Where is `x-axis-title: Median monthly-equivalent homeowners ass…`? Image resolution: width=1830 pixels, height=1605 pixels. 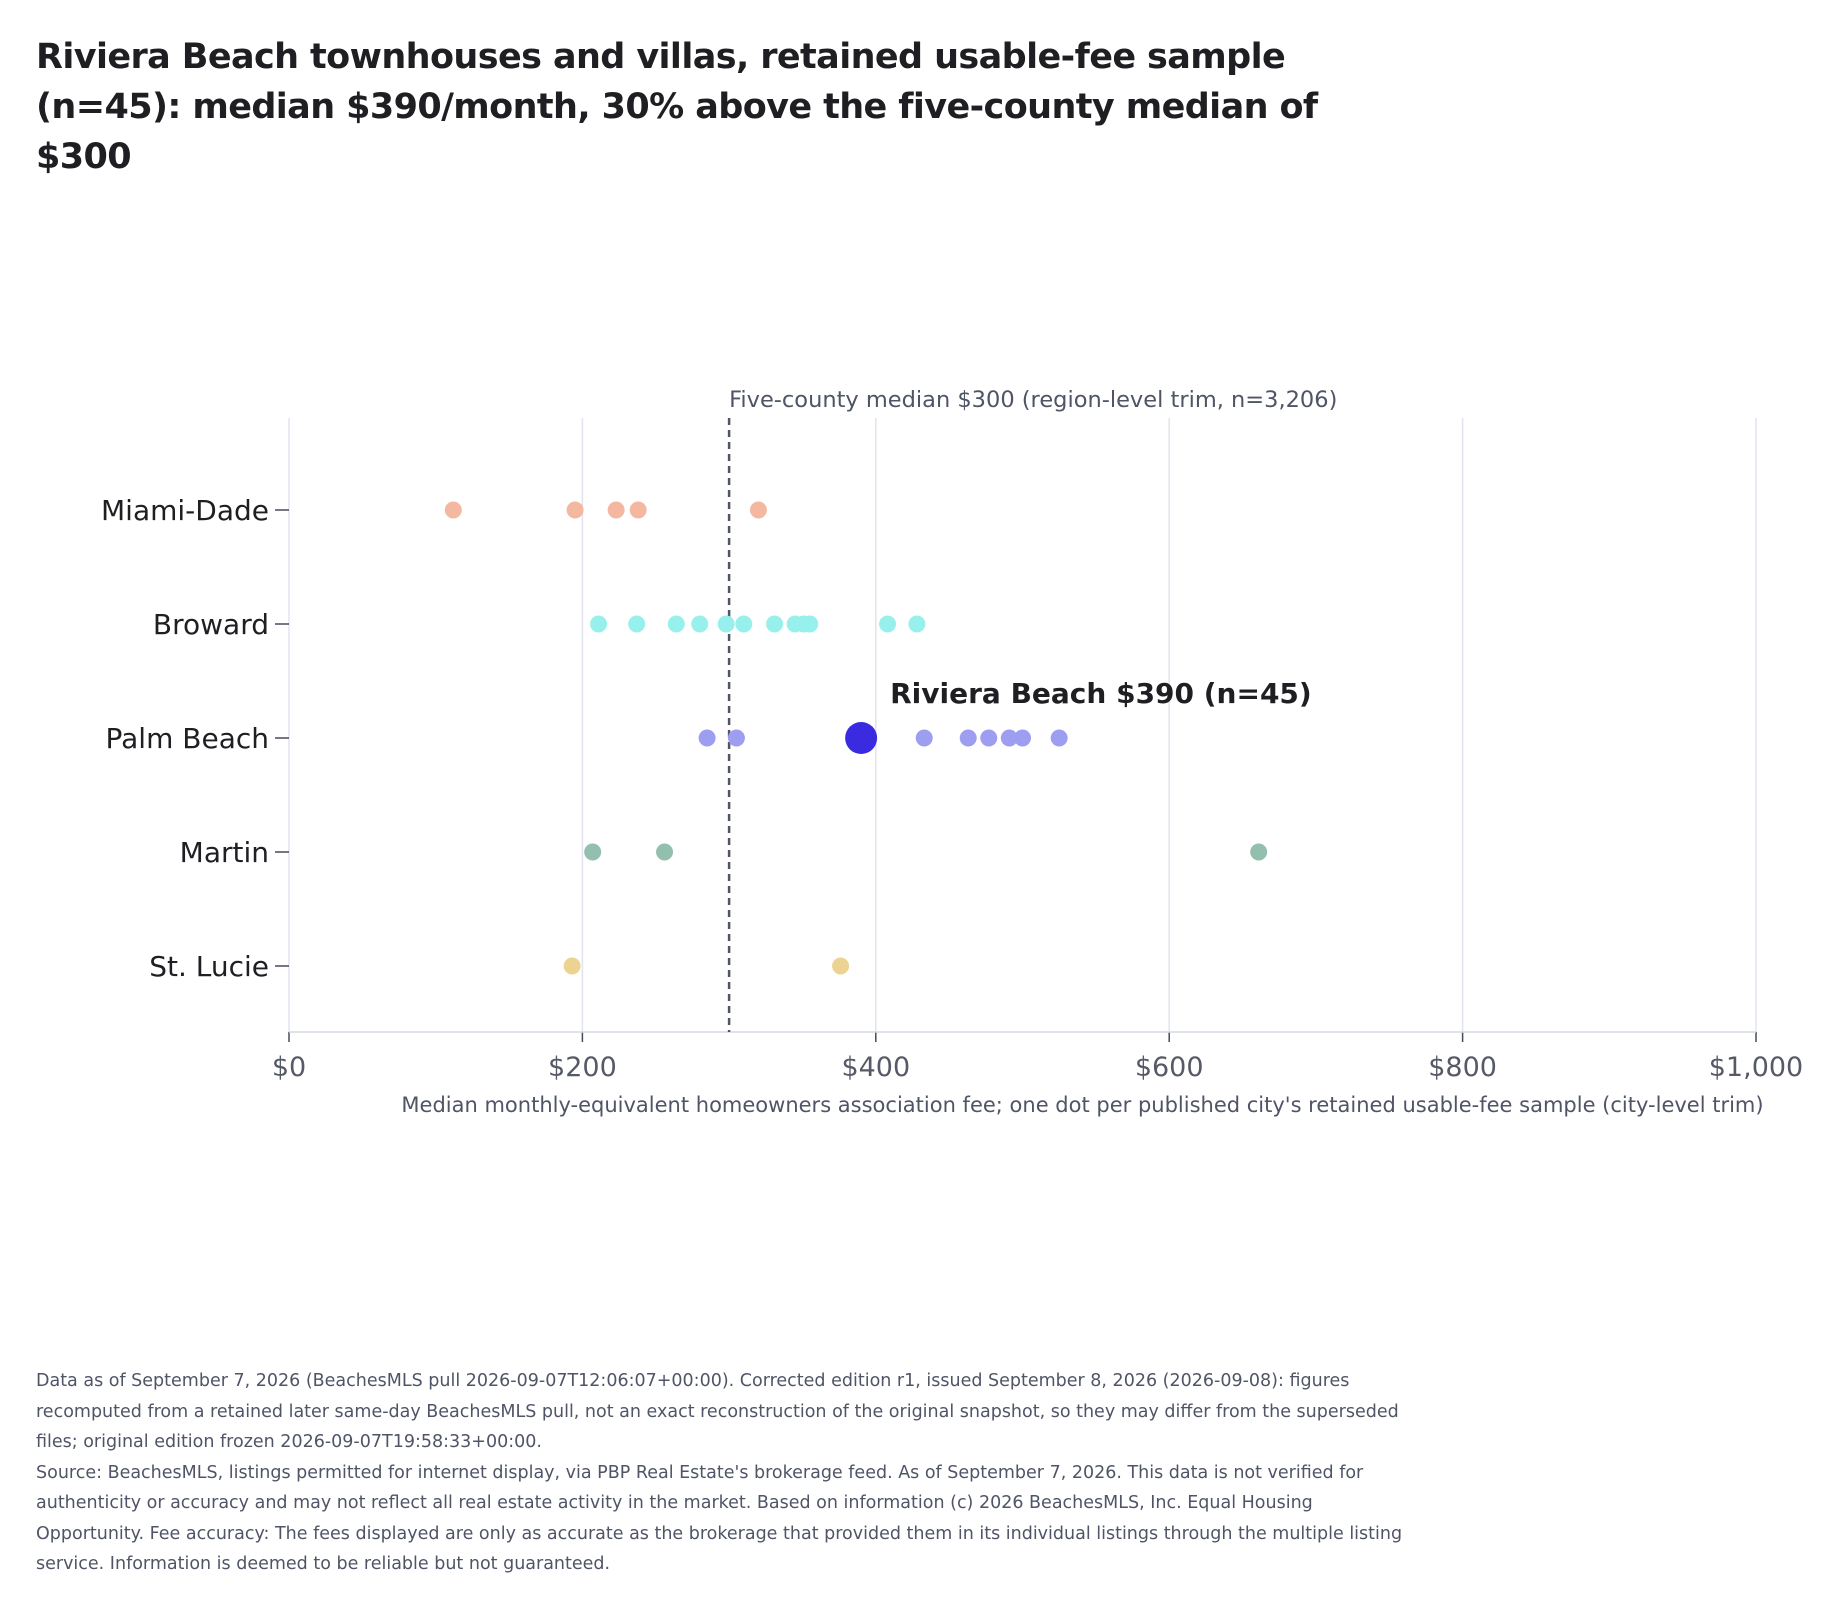
x-axis-title: Median monthly-equivalent homeowners ass… is located at coordinates (1082, 1105).